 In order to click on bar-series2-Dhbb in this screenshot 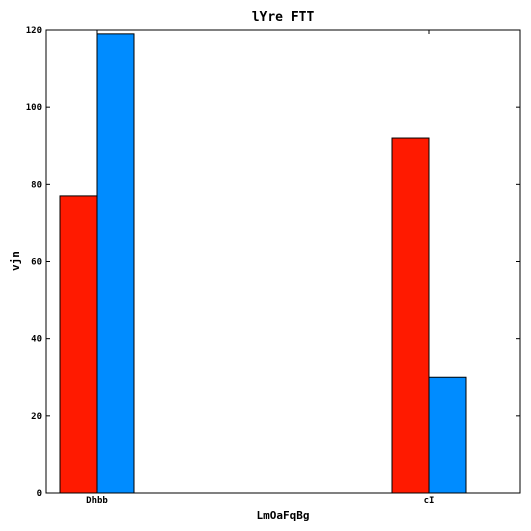, I will do `click(115, 263)`.